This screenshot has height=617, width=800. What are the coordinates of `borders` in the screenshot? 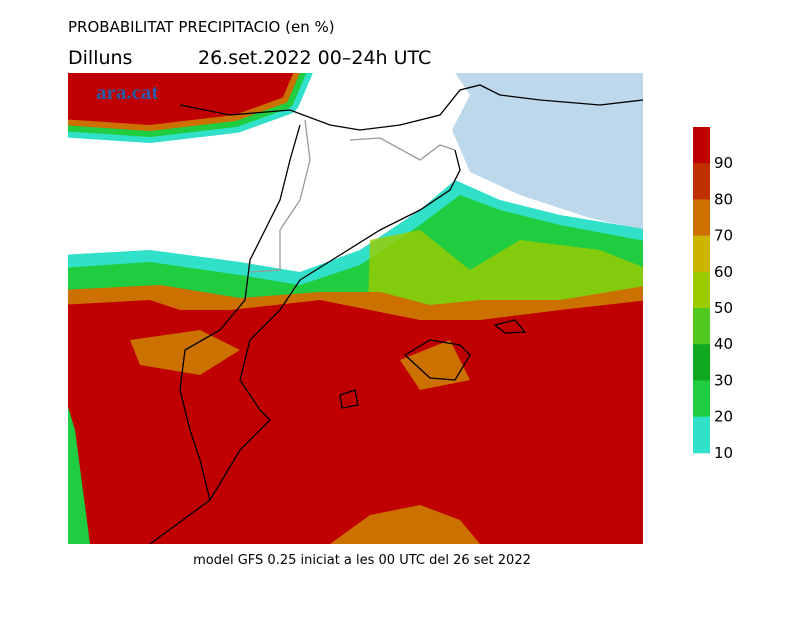 It's located at (352, 196).